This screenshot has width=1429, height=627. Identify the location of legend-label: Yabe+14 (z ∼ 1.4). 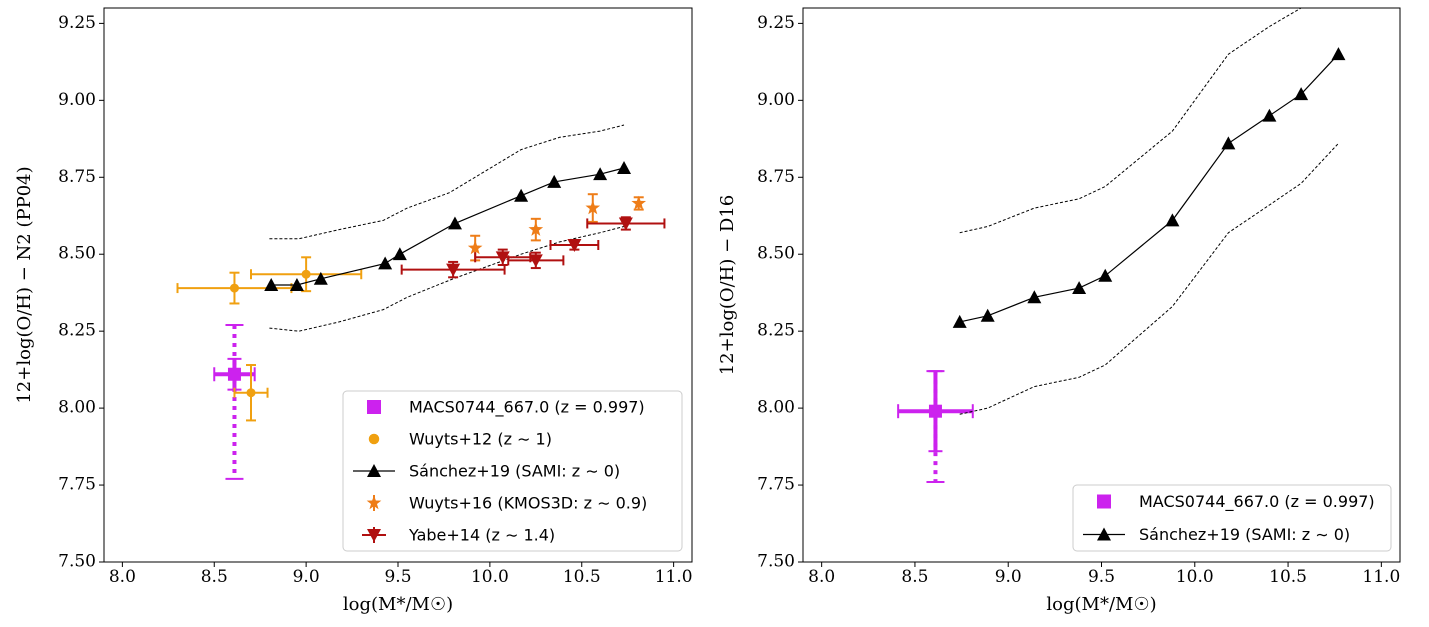
(481, 535).